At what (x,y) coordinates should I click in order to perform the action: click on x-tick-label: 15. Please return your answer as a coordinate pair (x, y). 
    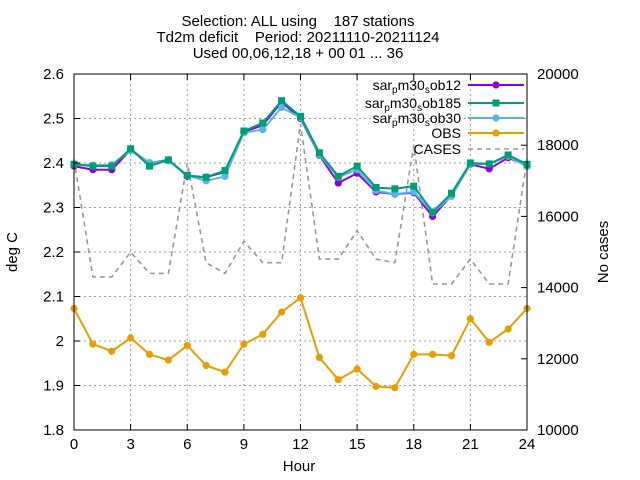
    Looking at the image, I should click on (357, 444).